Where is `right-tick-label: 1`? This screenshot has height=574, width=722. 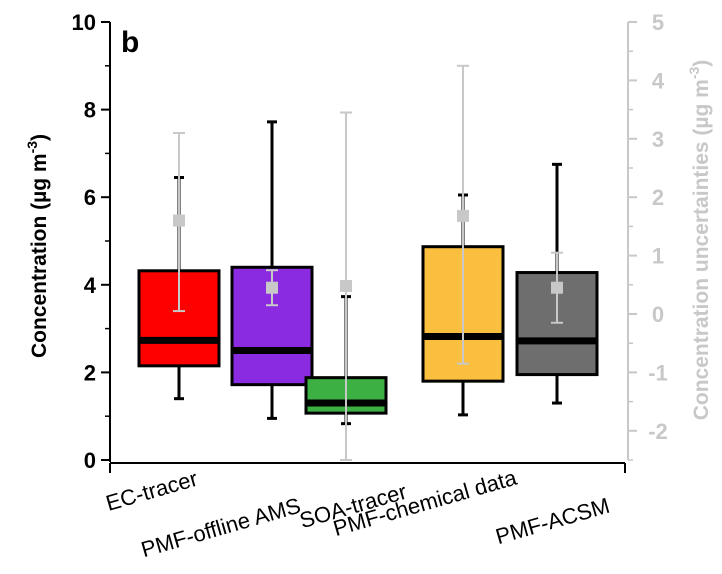 right-tick-label: 1 is located at coordinates (658, 256).